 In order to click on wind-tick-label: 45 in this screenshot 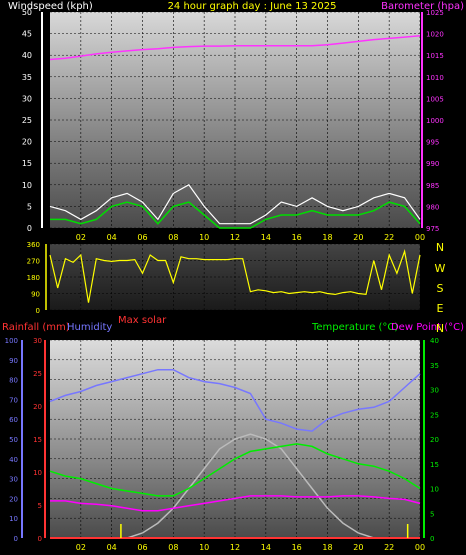, I will do `click(27, 34)`.